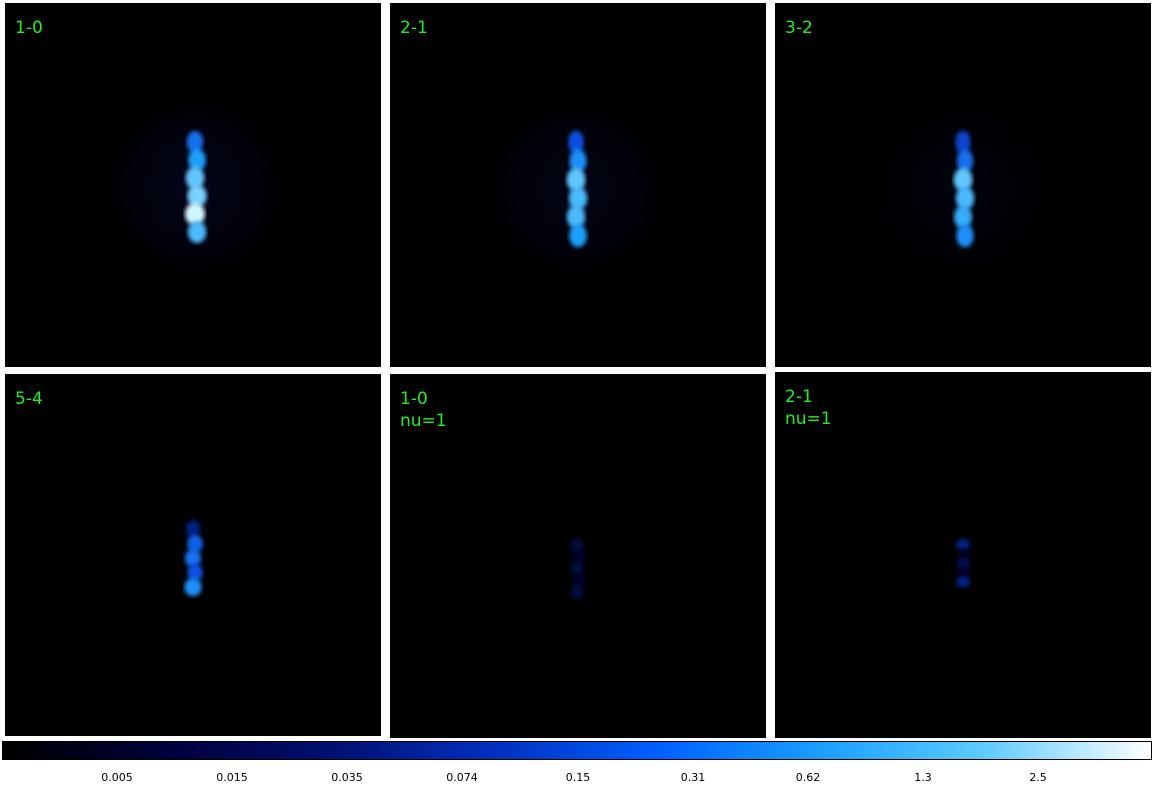  Describe the element at coordinates (29, 399) in the screenshot. I see `panel-label-4: 5-4` at that location.